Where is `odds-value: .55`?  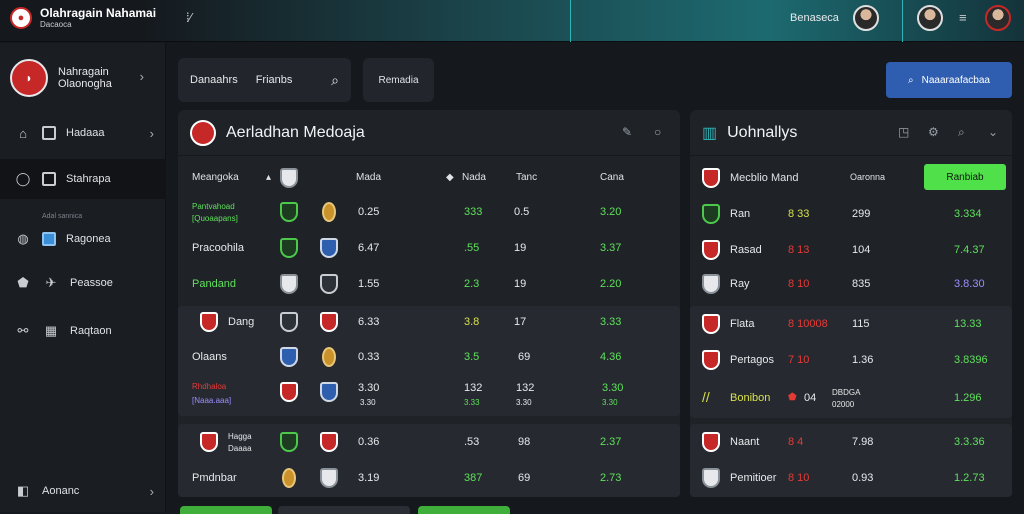 odds-value: .55 is located at coordinates (472, 248).